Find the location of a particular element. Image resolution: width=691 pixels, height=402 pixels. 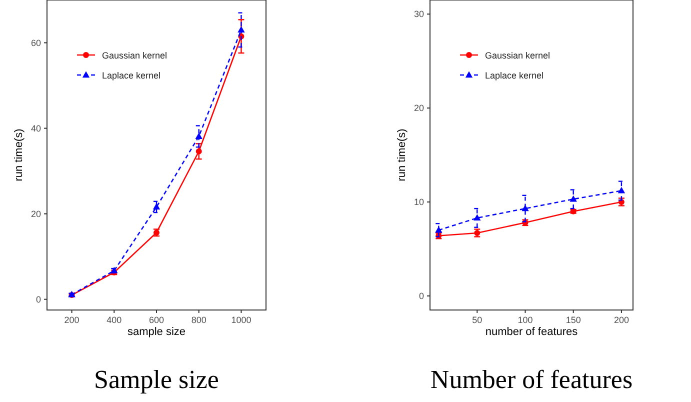

y-tick-label: 40 is located at coordinates (35, 128).